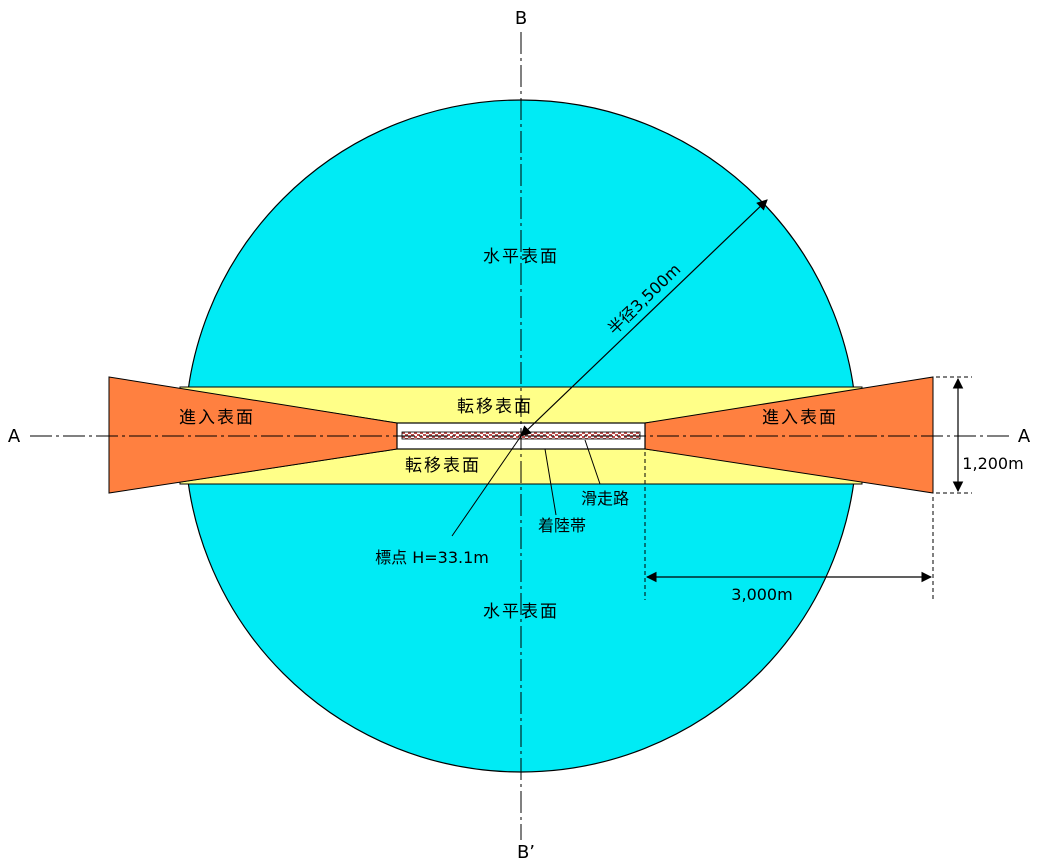 This screenshot has height=862, width=1037. What do you see at coordinates (1024, 436) in the screenshot?
I see `axis-a-right-label: A` at bounding box center [1024, 436].